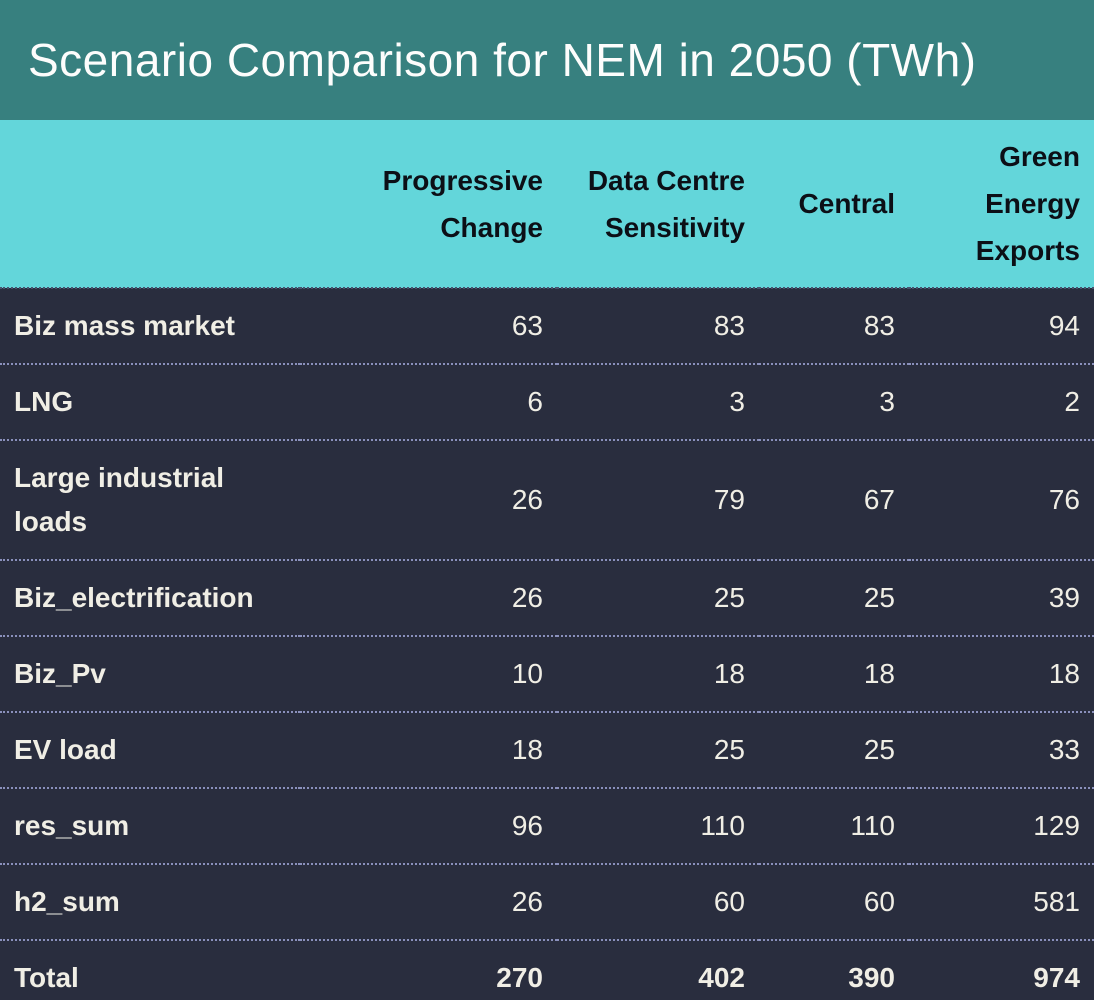  I want to click on column-header: Green Energy Exports, so click(1001, 204).